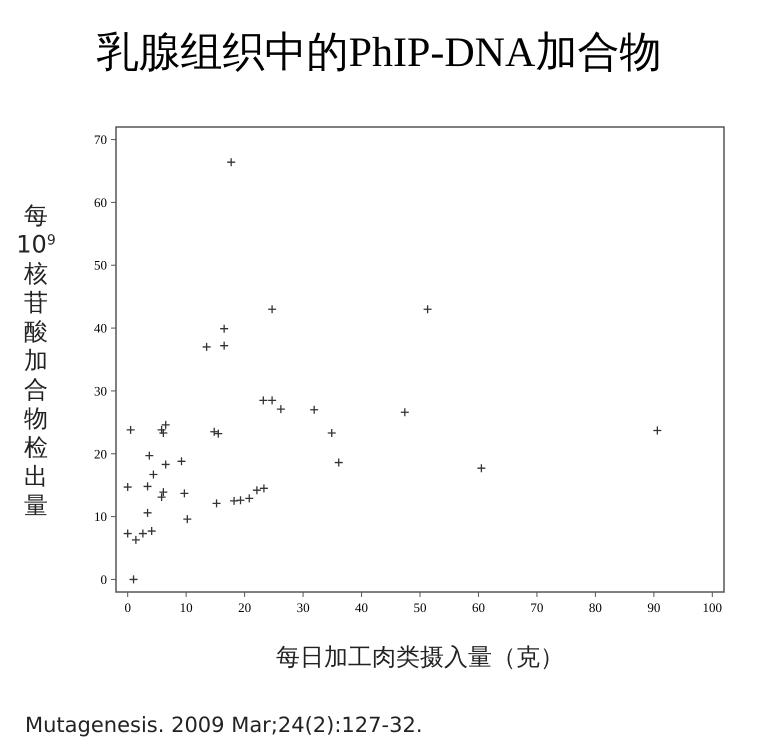 The height and width of the screenshot is (750, 758). What do you see at coordinates (595, 607) in the screenshot?
I see `x-tick-label: 80` at bounding box center [595, 607].